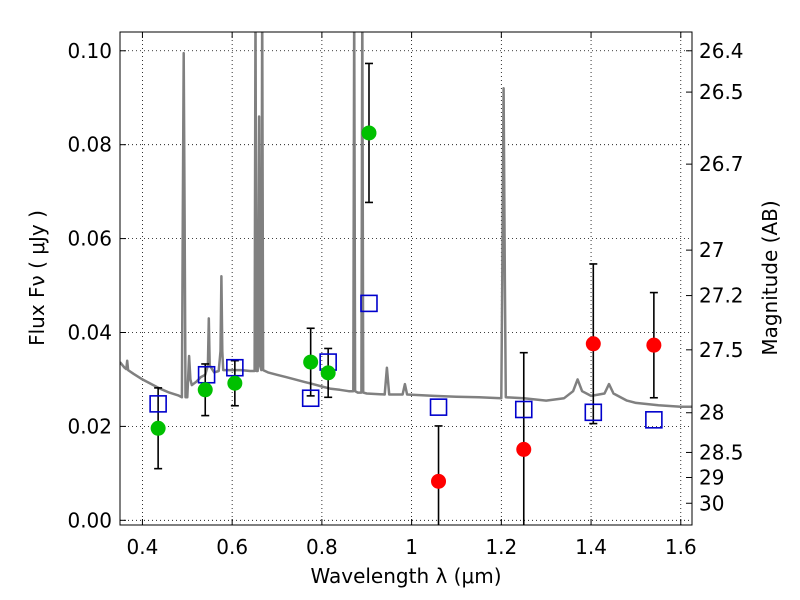 The width and height of the screenshot is (800, 600). I want to click on mag-tick-label: 27, so click(711, 250).